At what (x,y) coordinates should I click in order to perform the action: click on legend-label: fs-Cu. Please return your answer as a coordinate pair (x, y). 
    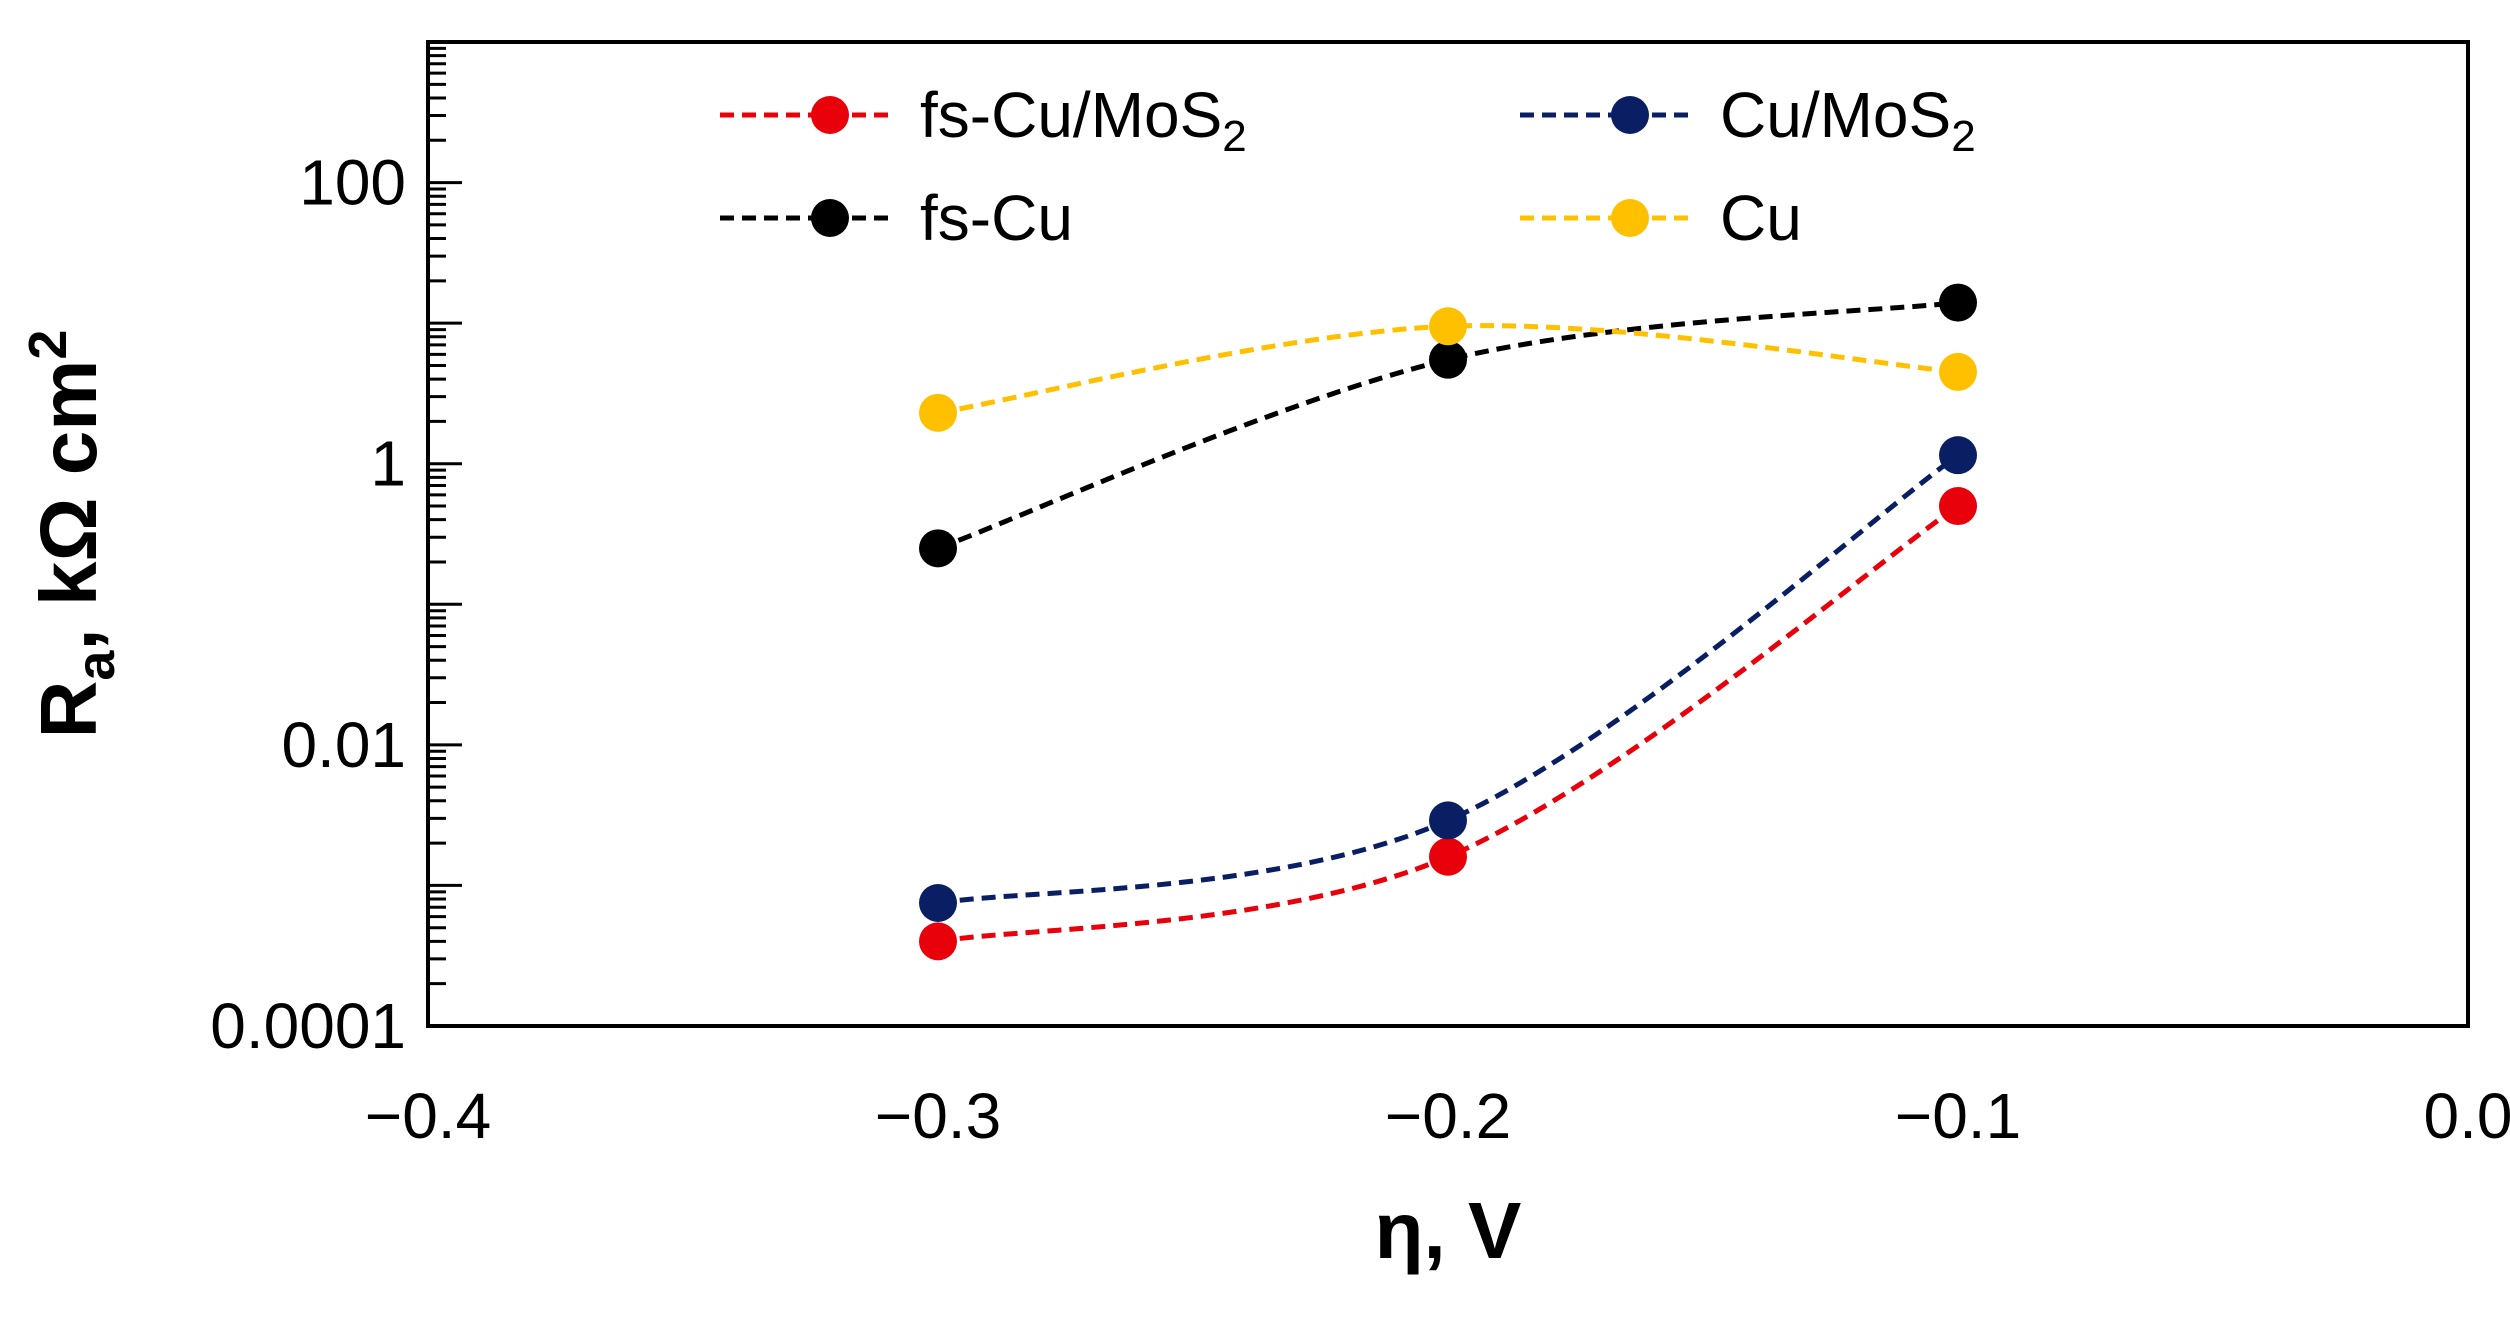
    Looking at the image, I should click on (996, 218).